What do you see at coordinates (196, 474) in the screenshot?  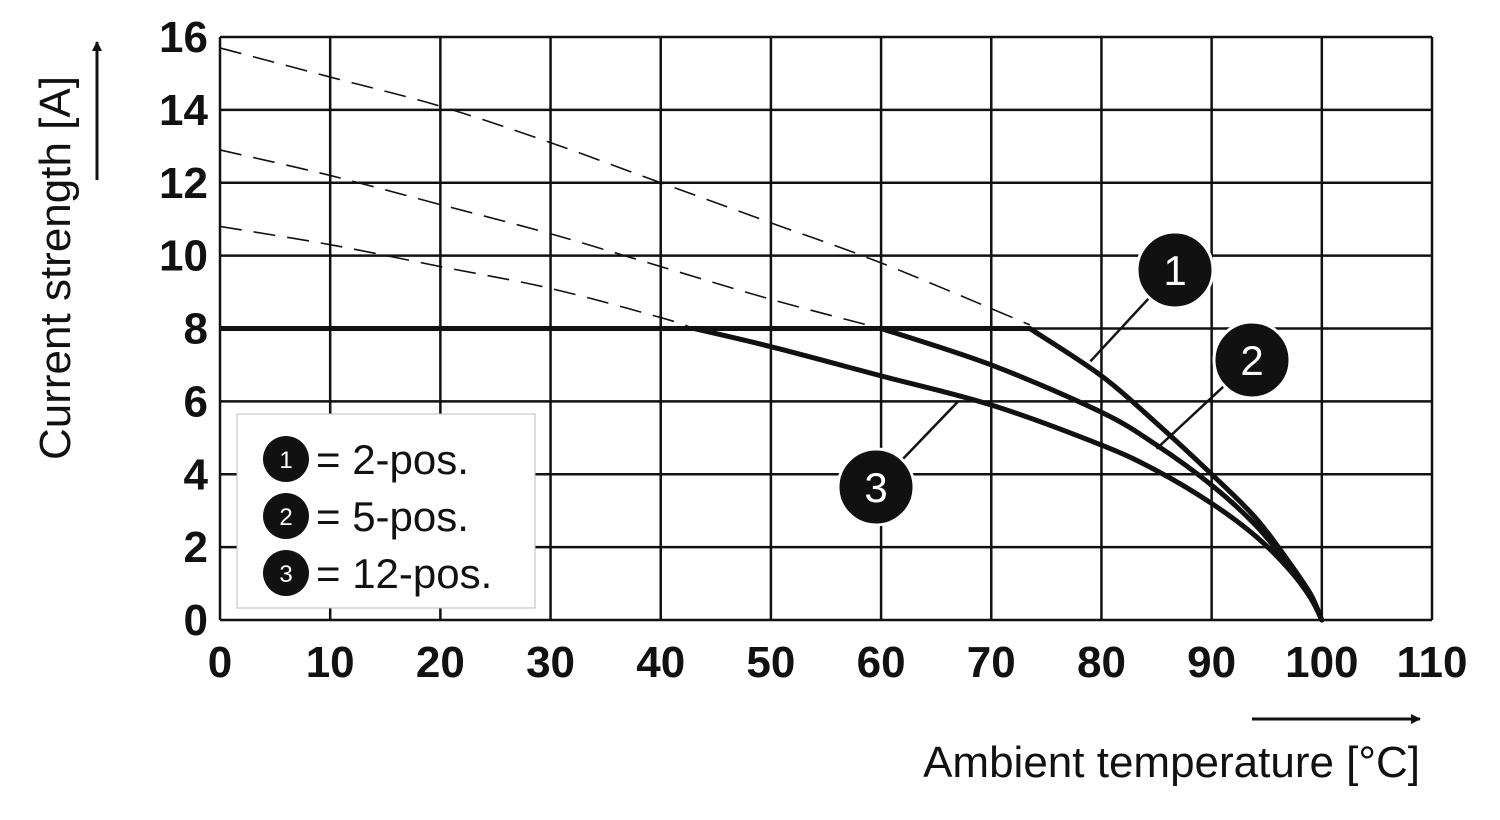 I see `y-tick-label: 4` at bounding box center [196, 474].